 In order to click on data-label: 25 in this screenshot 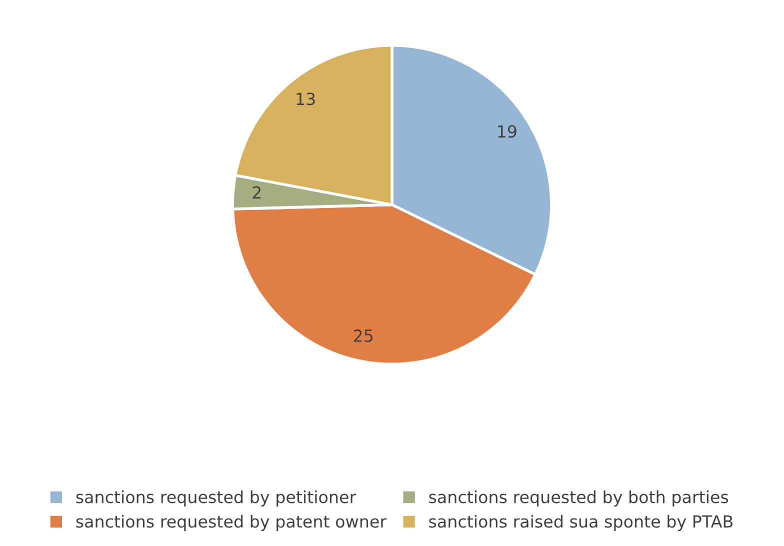, I will do `click(363, 335)`.